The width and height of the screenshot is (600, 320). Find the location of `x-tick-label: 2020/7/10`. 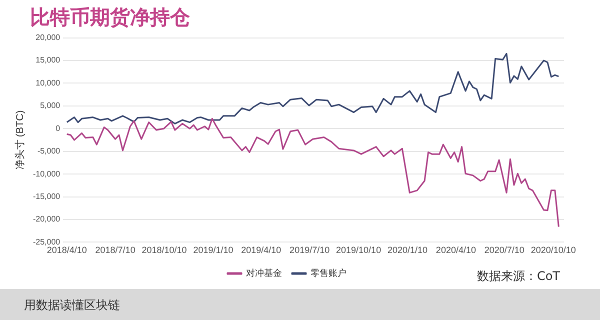

x-tick-label: 2020/7/10 is located at coordinates (504, 250).